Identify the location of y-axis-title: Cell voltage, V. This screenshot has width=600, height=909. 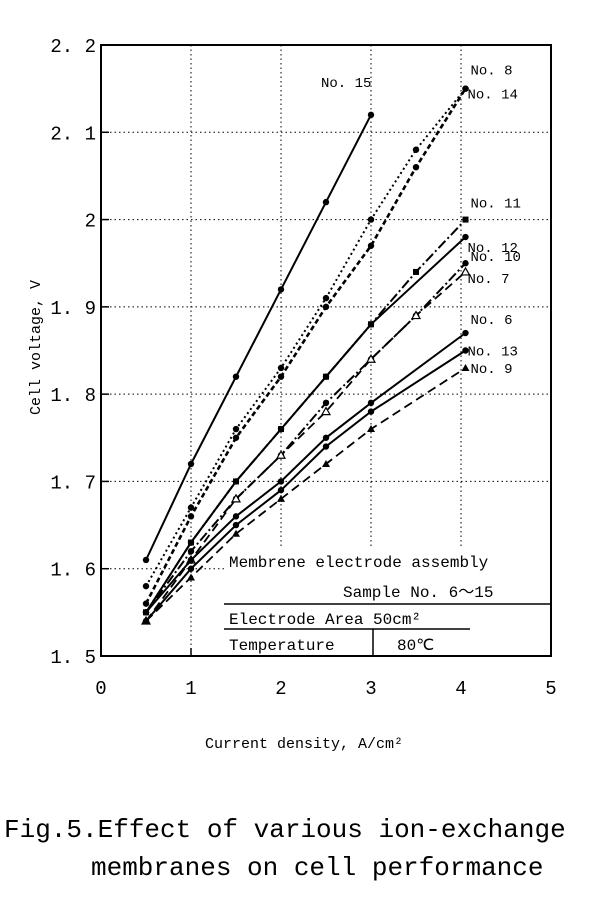
(36, 347).